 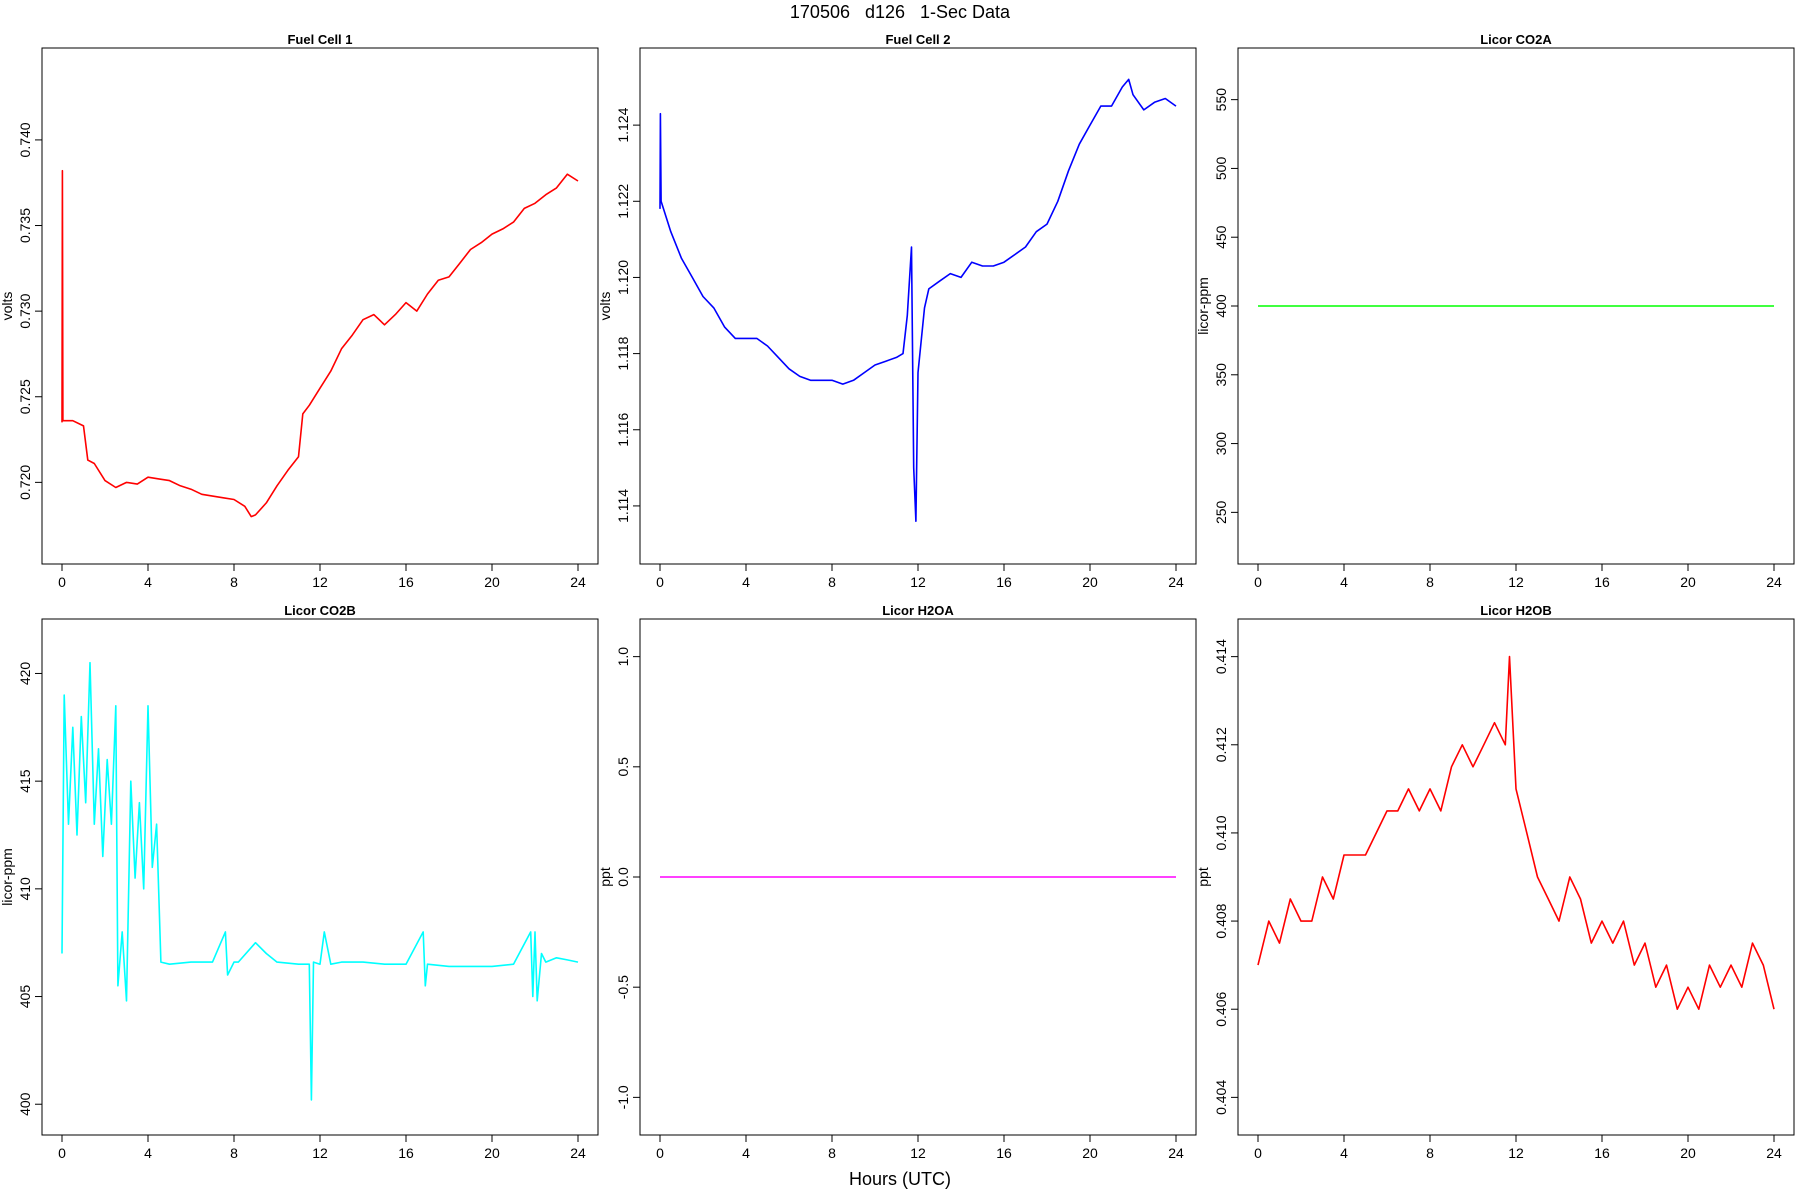 I want to click on panel-title: Fuel Cell 1, so click(x=319, y=39).